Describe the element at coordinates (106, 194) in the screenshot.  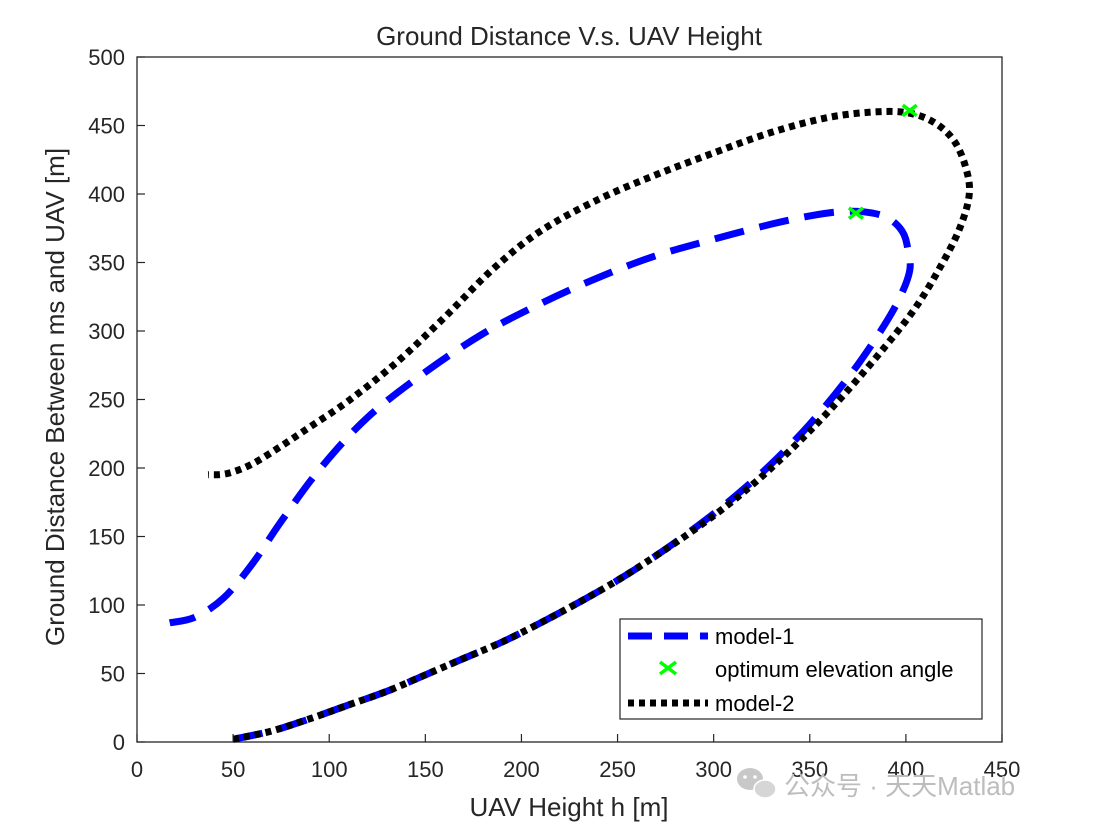
I see `y-tick-label: 400` at that location.